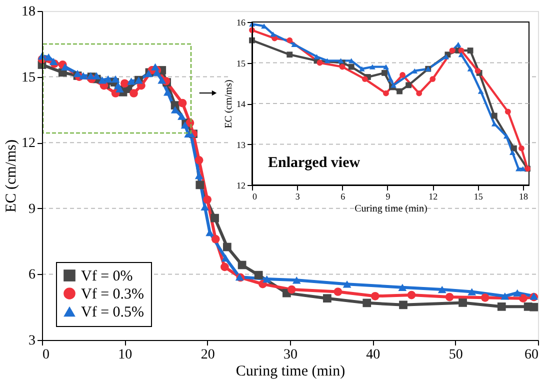 The image size is (550, 385). What do you see at coordinates (241, 23) in the screenshot?
I see `y-tick-label: 16` at bounding box center [241, 23].